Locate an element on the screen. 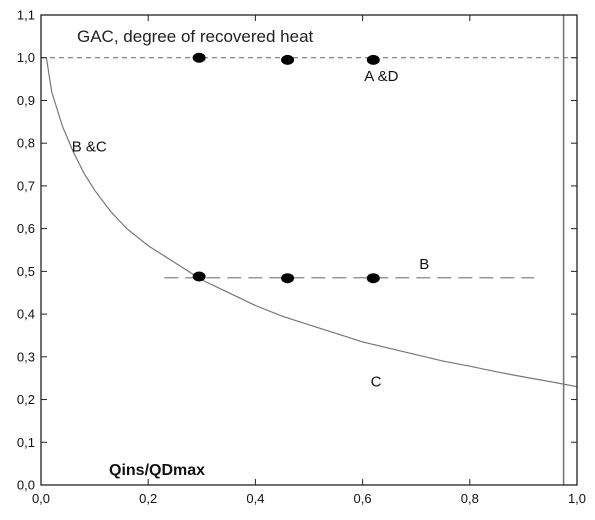 The width and height of the screenshot is (595, 520). x-tick-label: 0,6 is located at coordinates (363, 498).